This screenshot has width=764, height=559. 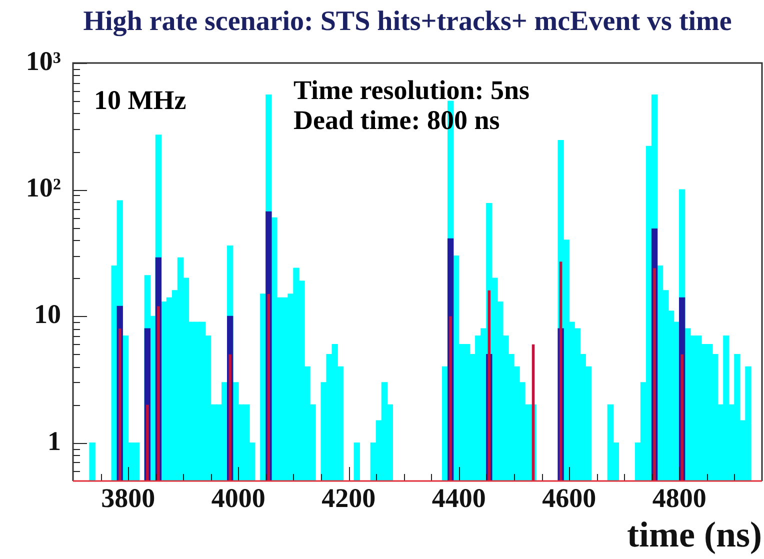 What do you see at coordinates (238, 498) in the screenshot?
I see `x-tick-label: 4000` at bounding box center [238, 498].